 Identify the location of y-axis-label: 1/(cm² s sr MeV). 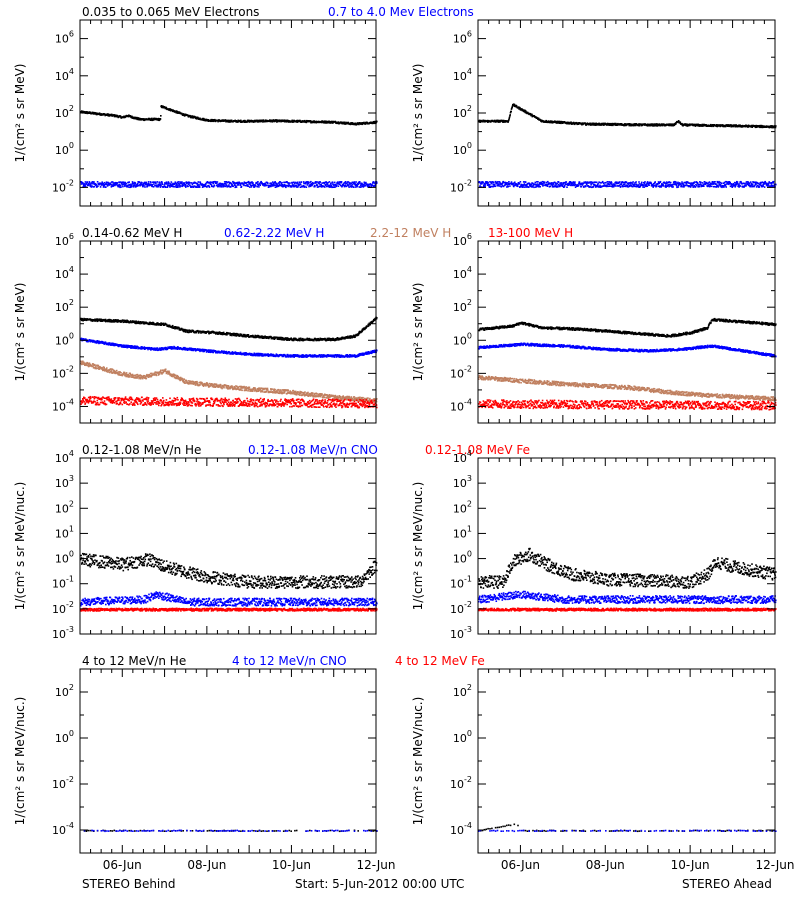
(418, 113).